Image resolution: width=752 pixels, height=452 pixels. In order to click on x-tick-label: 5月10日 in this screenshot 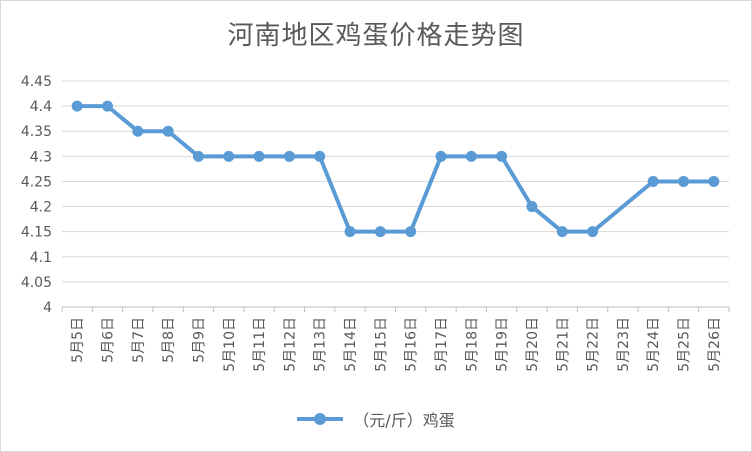, I will do `click(230, 344)`.